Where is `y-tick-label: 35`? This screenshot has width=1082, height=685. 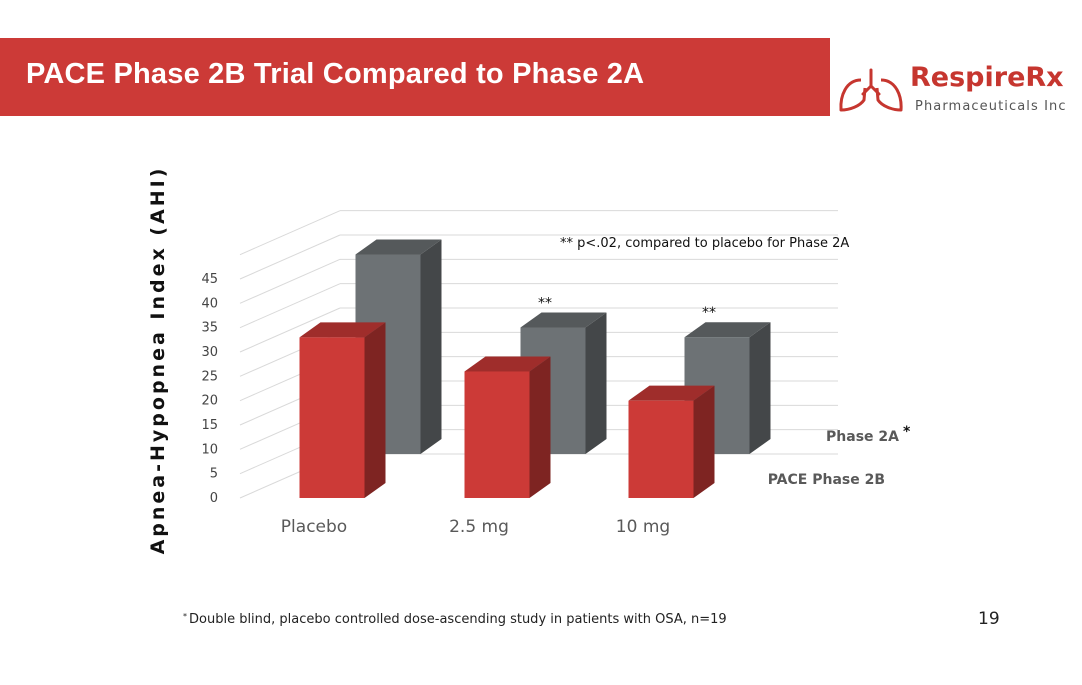
y-tick-label: 35 is located at coordinates (209, 328).